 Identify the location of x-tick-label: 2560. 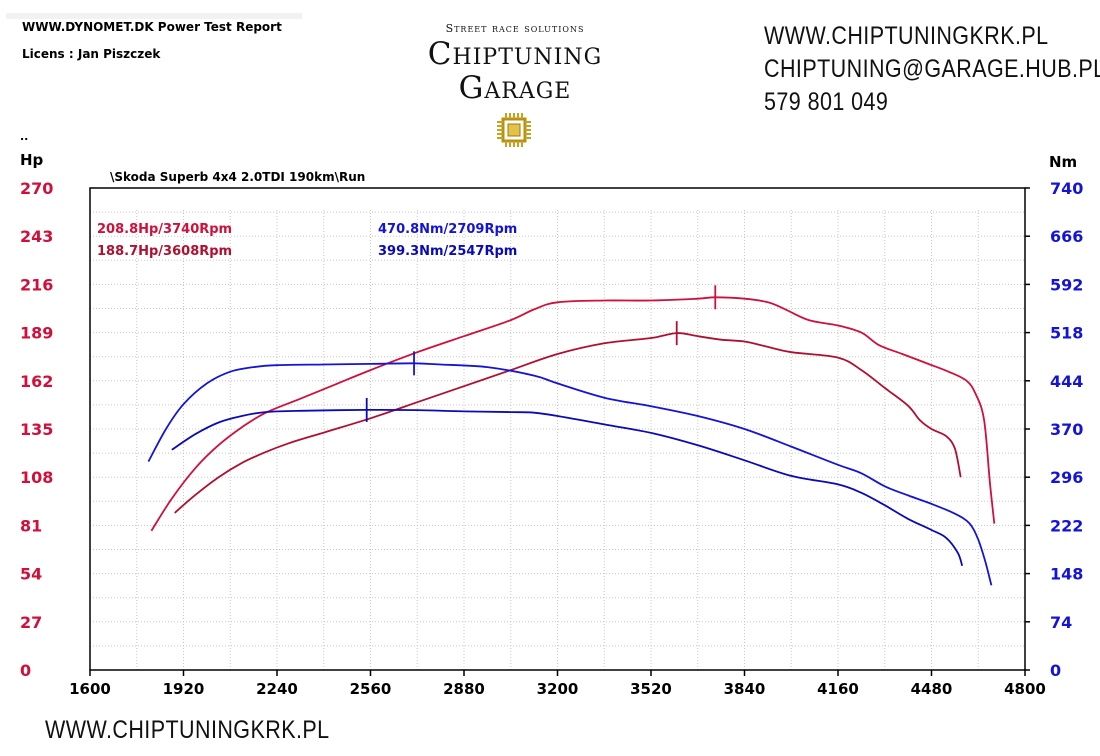
(371, 689).